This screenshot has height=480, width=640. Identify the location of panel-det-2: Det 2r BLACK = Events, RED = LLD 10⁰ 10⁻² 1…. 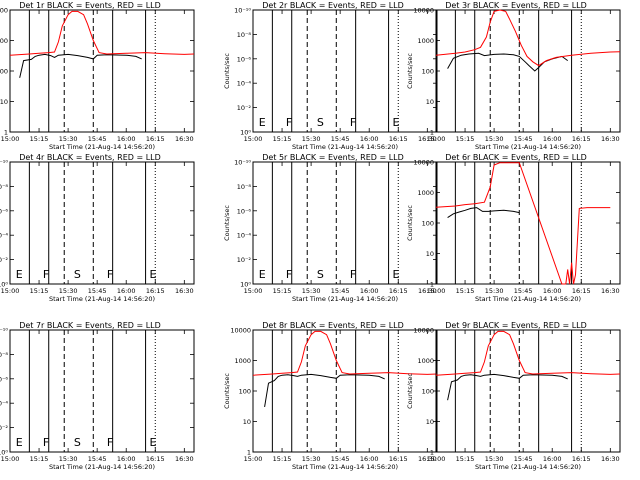
(330, 76).